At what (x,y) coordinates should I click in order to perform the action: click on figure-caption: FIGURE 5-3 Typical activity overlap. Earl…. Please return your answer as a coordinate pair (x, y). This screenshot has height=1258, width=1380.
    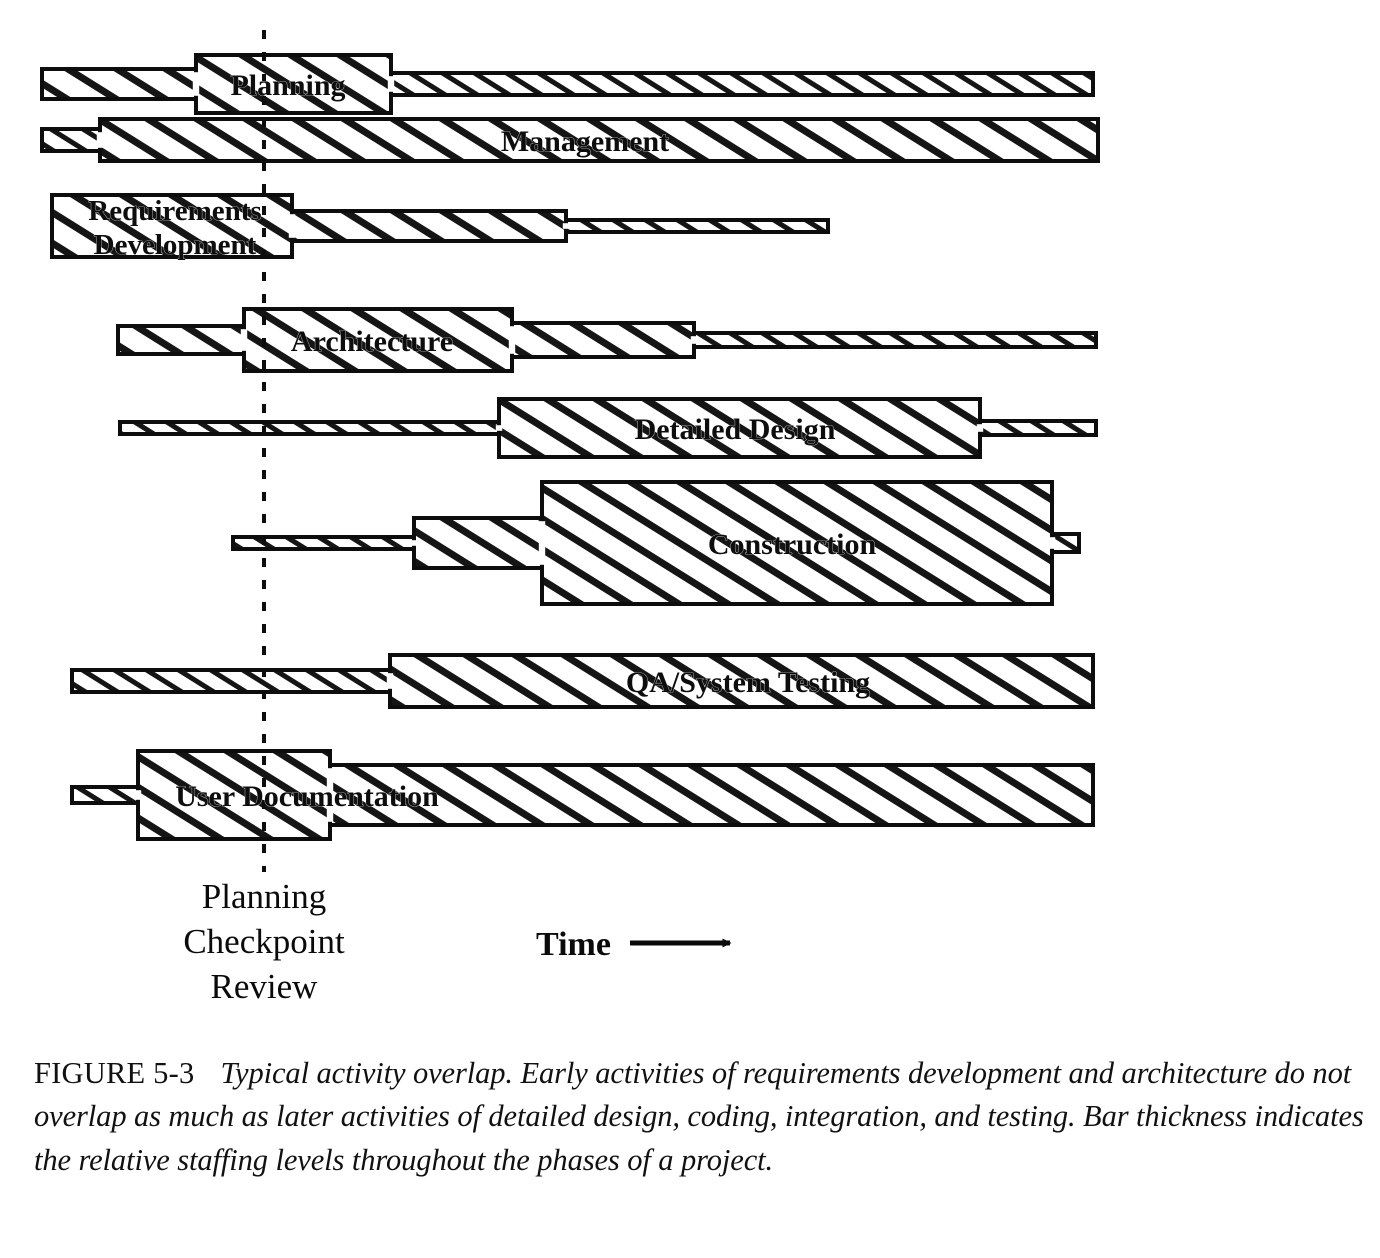
    Looking at the image, I should click on (699, 1117).